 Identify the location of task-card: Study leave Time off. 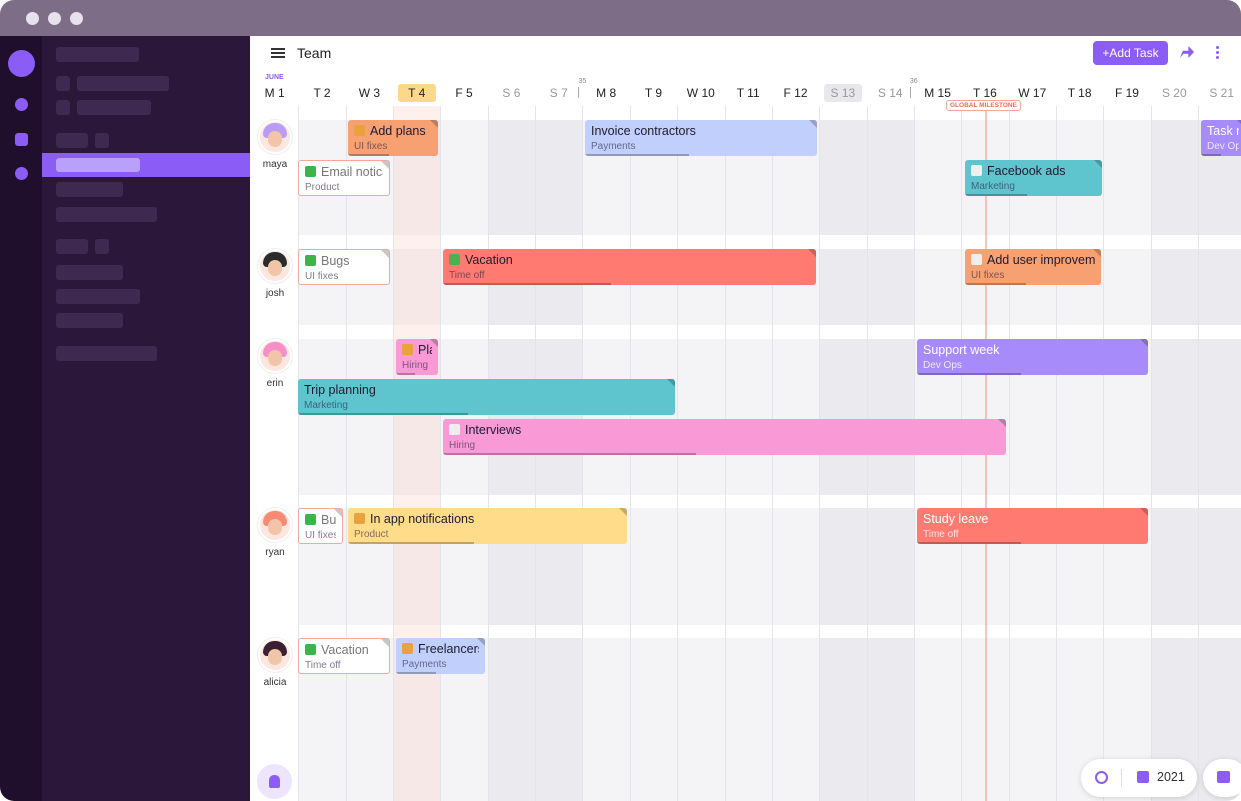
(1032, 526).